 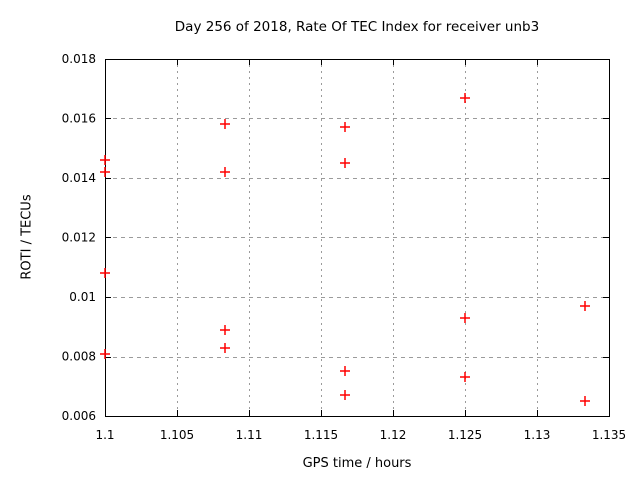 I want to click on x-tick-label: 1.125, so click(x=465, y=435).